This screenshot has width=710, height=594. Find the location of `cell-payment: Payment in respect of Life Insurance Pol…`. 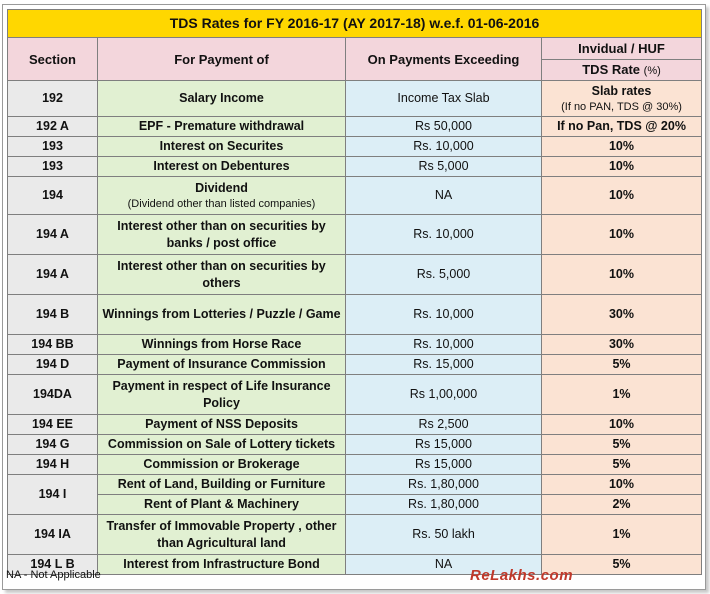

cell-payment: Payment in respect of Life Insurance Pol… is located at coordinates (221, 394).